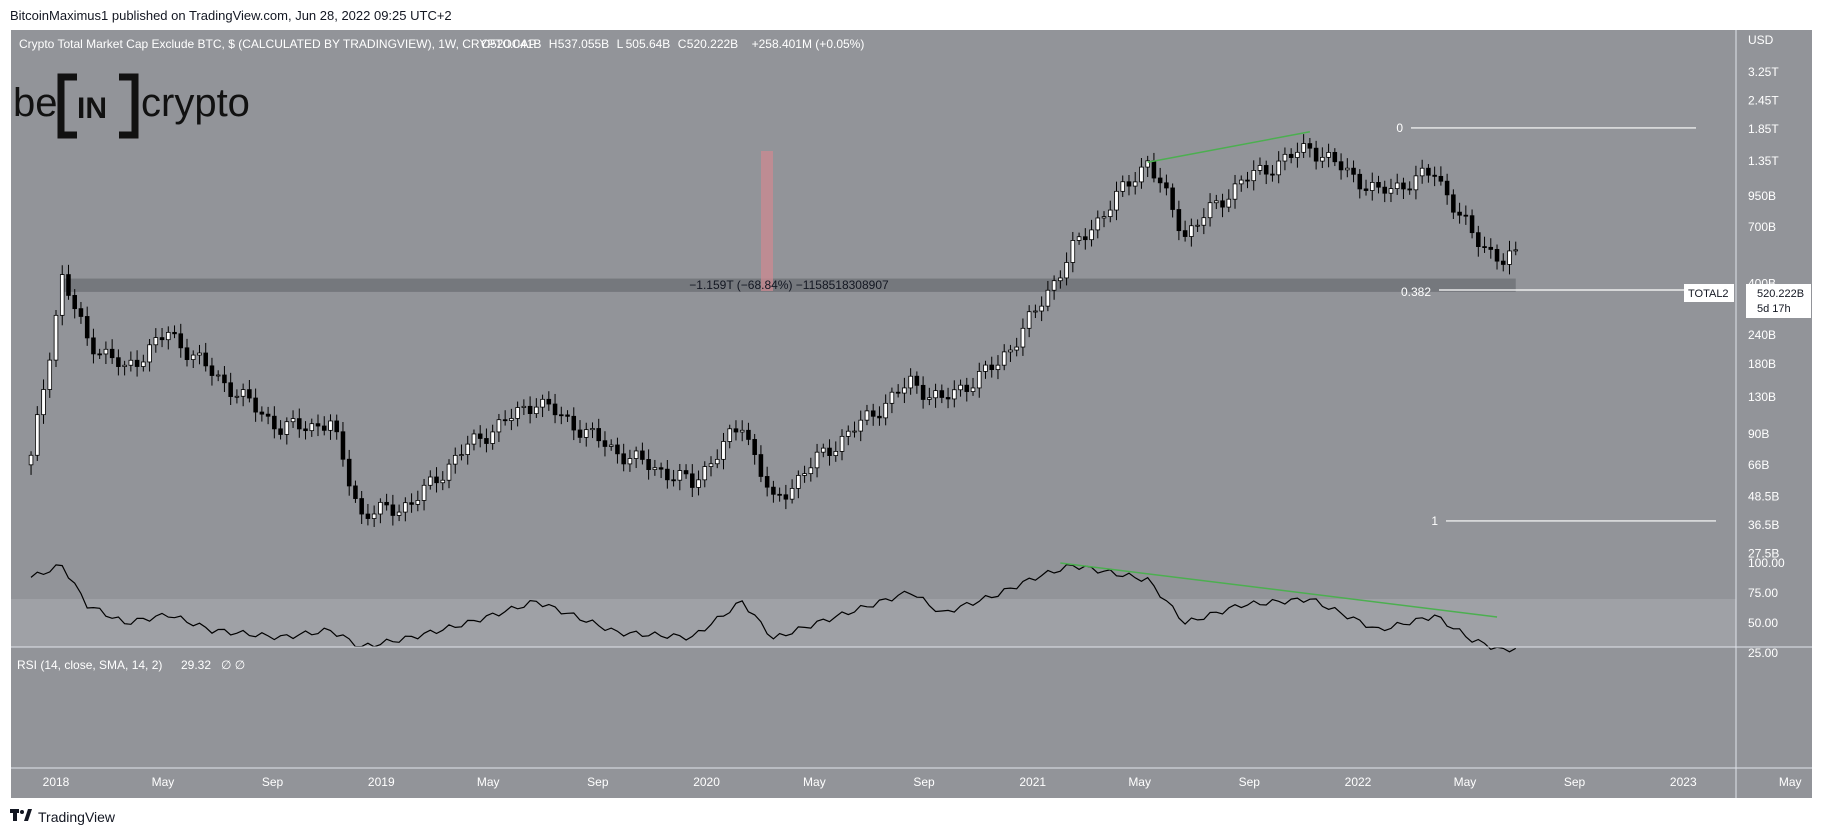  I want to click on time-axis-label: May, so click(1790, 782).